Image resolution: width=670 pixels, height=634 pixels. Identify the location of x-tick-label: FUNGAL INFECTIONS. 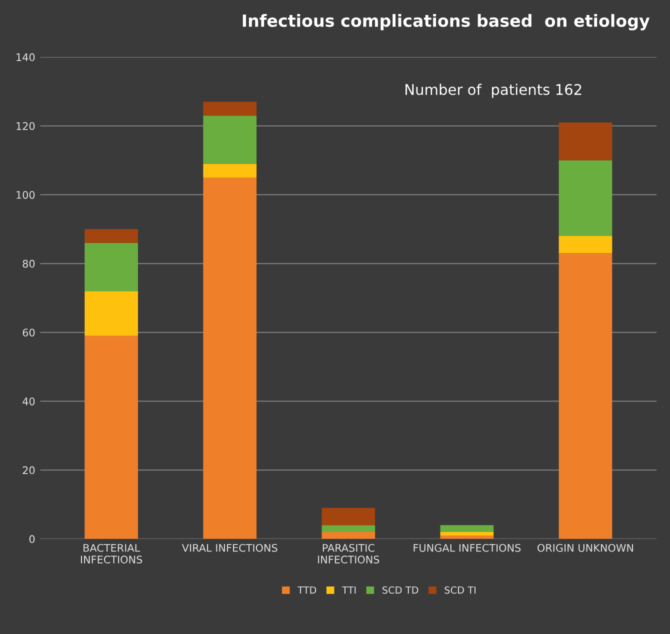
(467, 548).